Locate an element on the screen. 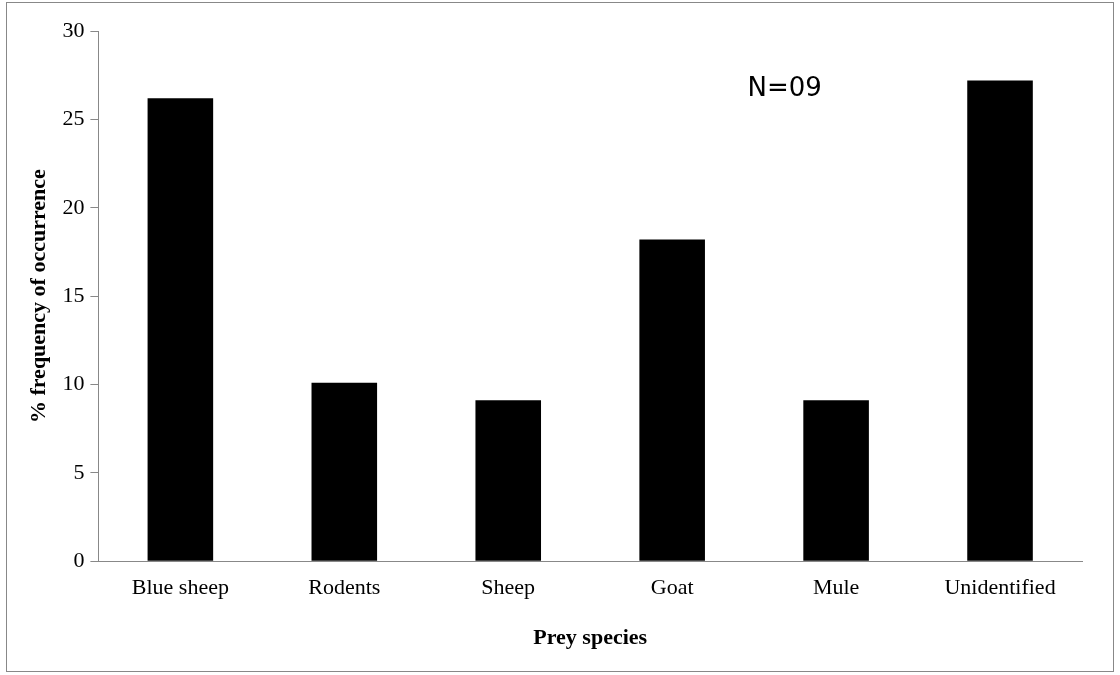 The width and height of the screenshot is (1120, 675). y-tick-label: 25 is located at coordinates (73, 118).